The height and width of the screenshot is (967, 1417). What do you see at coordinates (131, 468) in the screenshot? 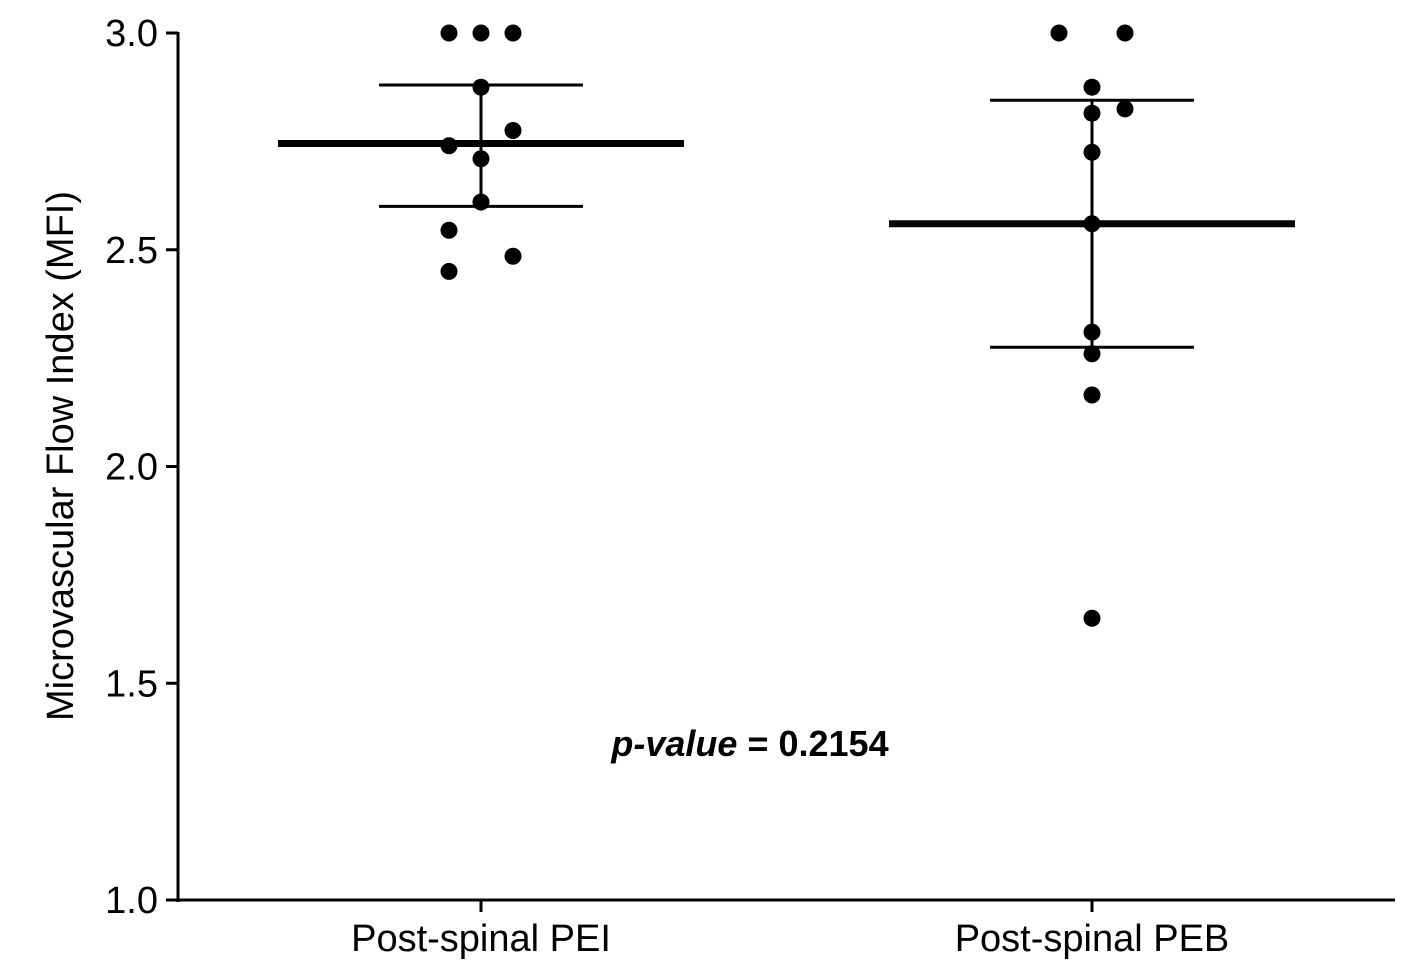
I see `y-tick-label: 2.0` at bounding box center [131, 468].